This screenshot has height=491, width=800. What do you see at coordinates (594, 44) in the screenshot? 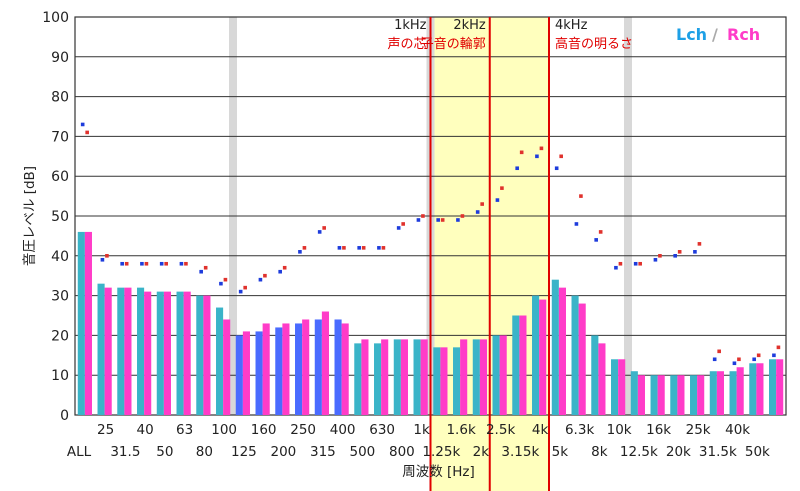
I see `marker-label-bottom: 高音の明るさ` at bounding box center [594, 44].